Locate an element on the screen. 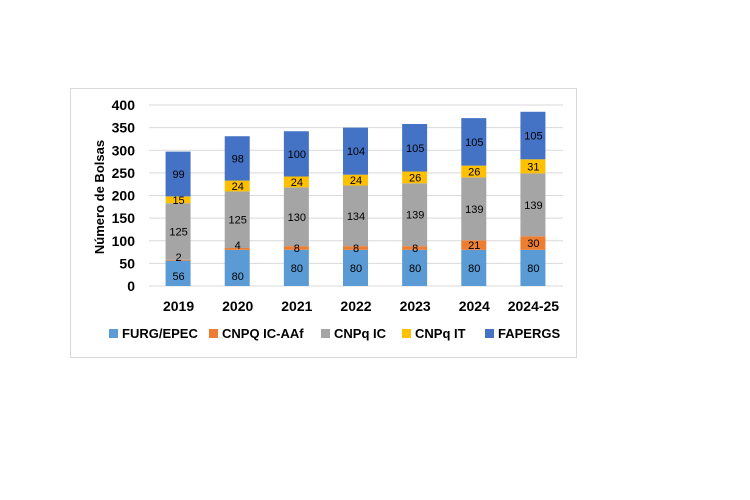  legend-label: CNPq IT is located at coordinates (440, 333).